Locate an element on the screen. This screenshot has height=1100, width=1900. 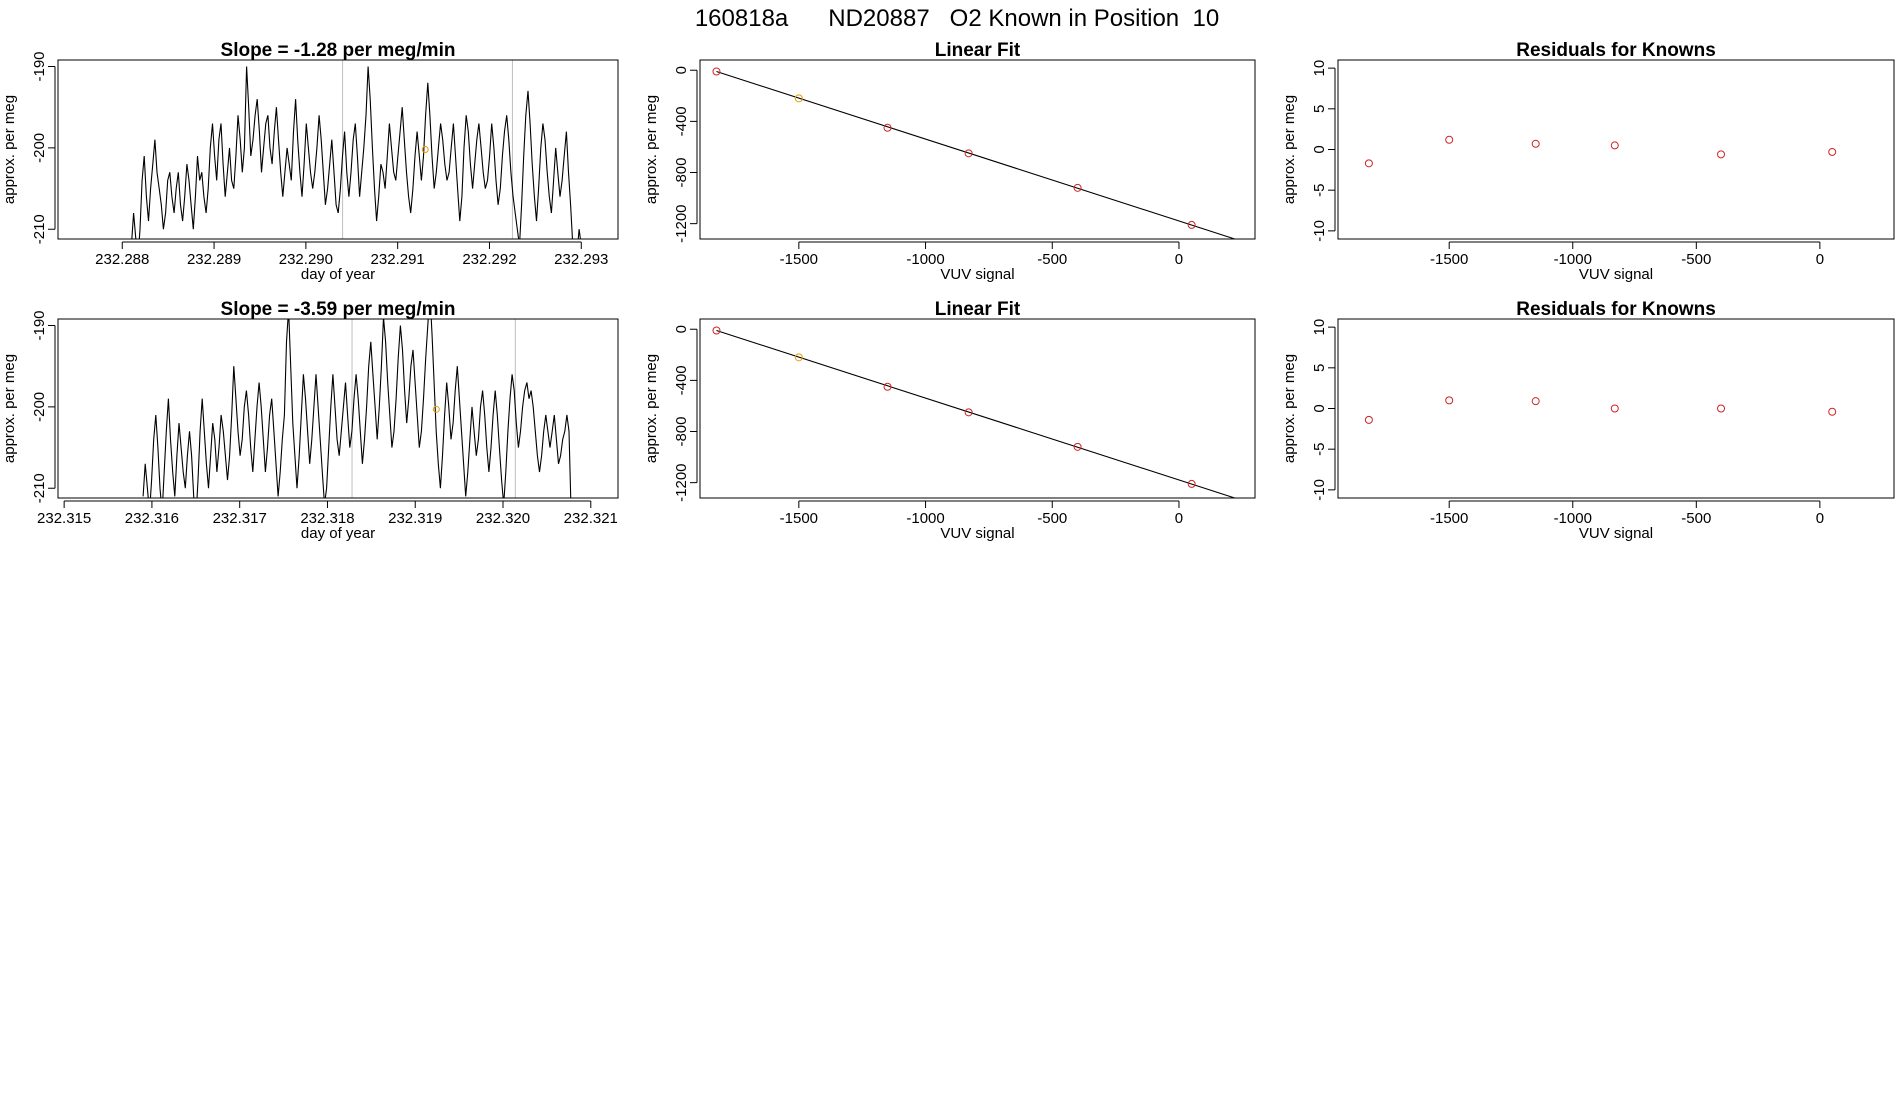
x-tick-label: 232.293 is located at coordinates (581, 259).